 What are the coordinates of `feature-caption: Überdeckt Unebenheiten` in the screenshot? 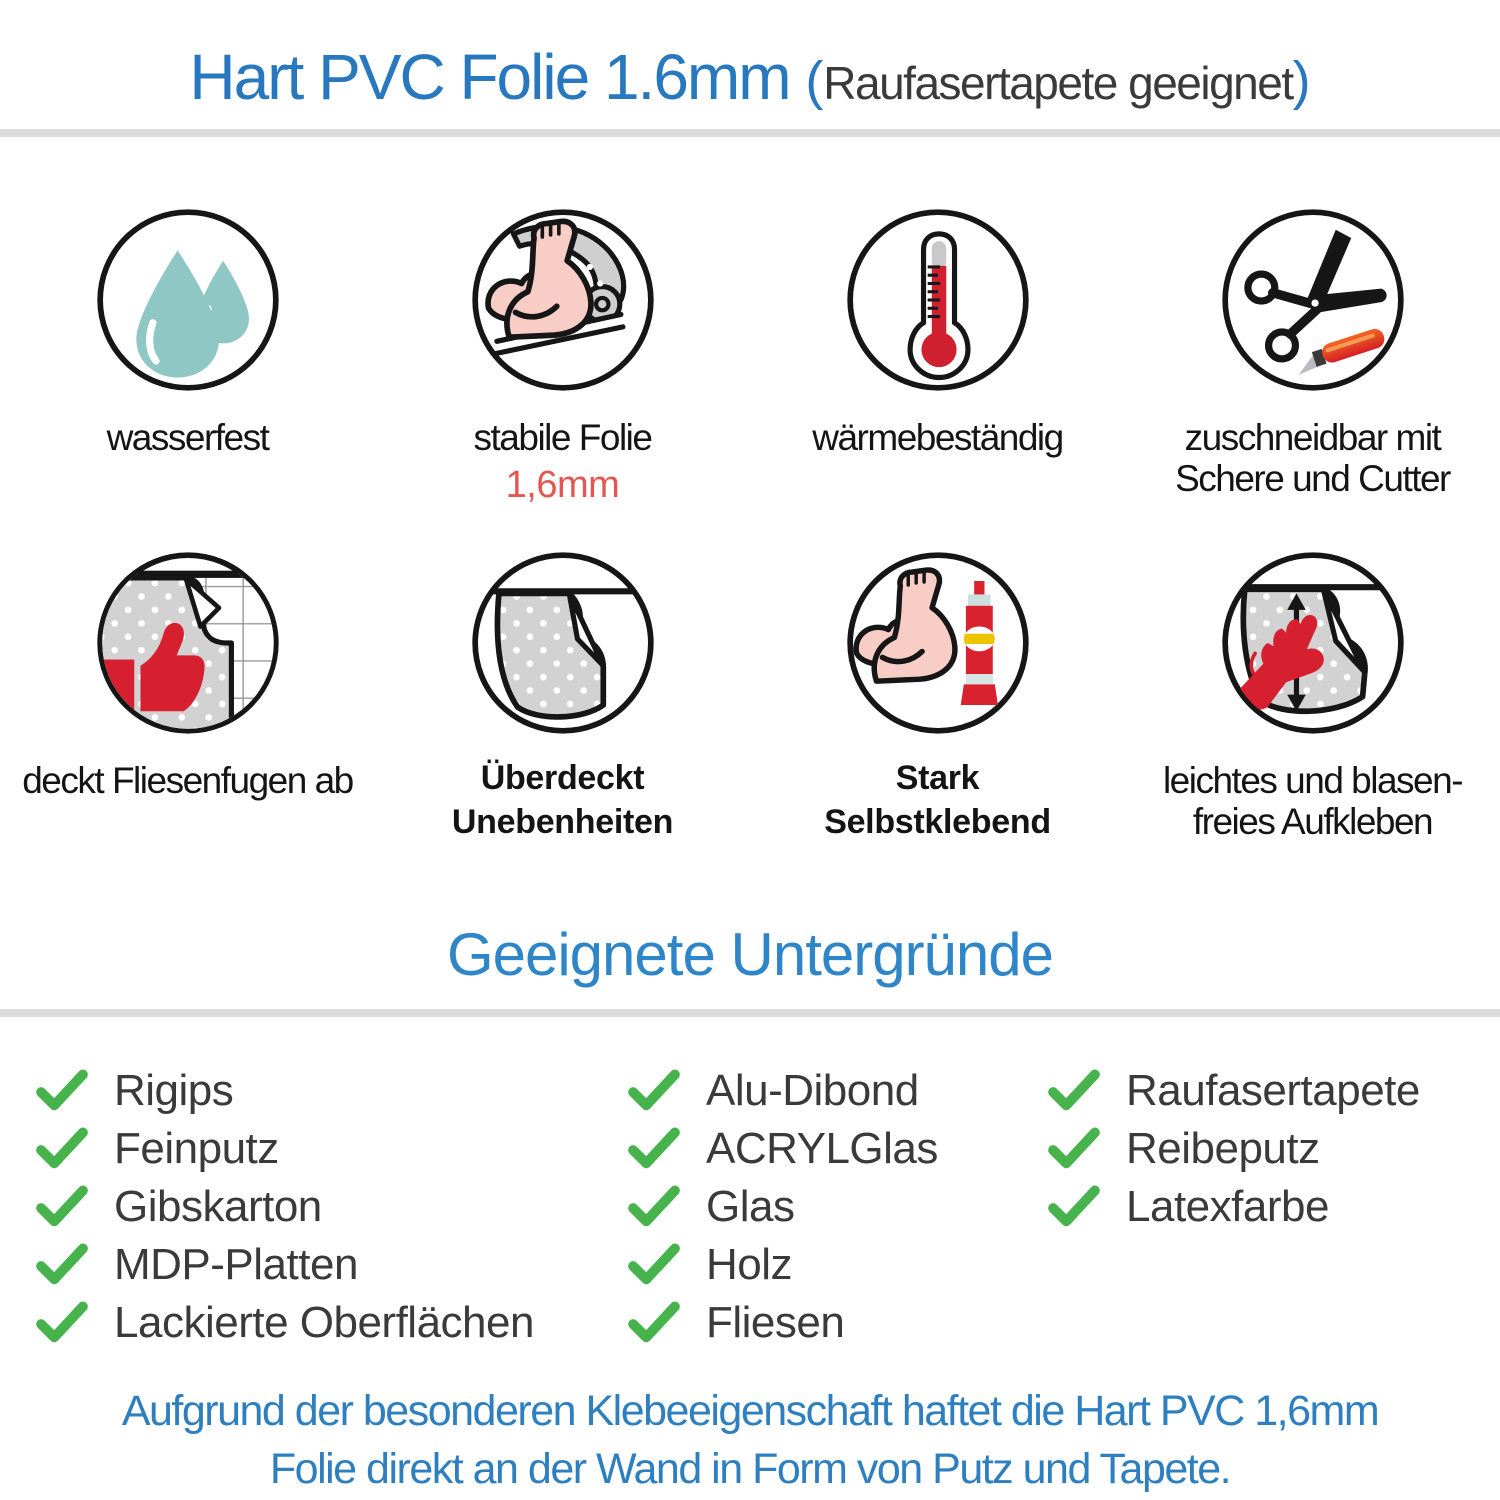 It's located at (562, 800).